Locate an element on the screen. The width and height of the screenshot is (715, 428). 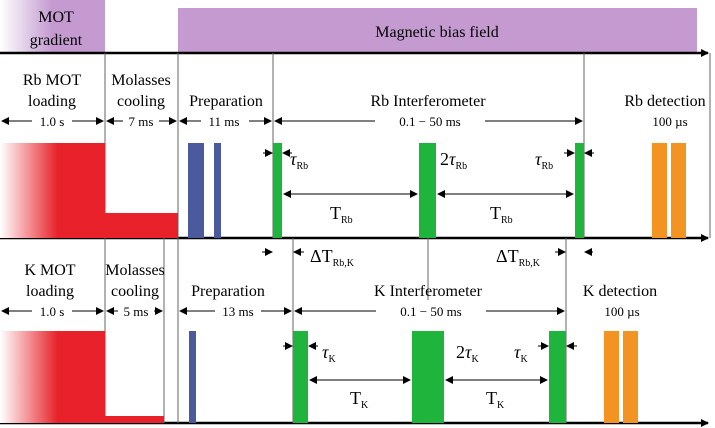
k-T-label-2: TK is located at coordinates (495, 399).